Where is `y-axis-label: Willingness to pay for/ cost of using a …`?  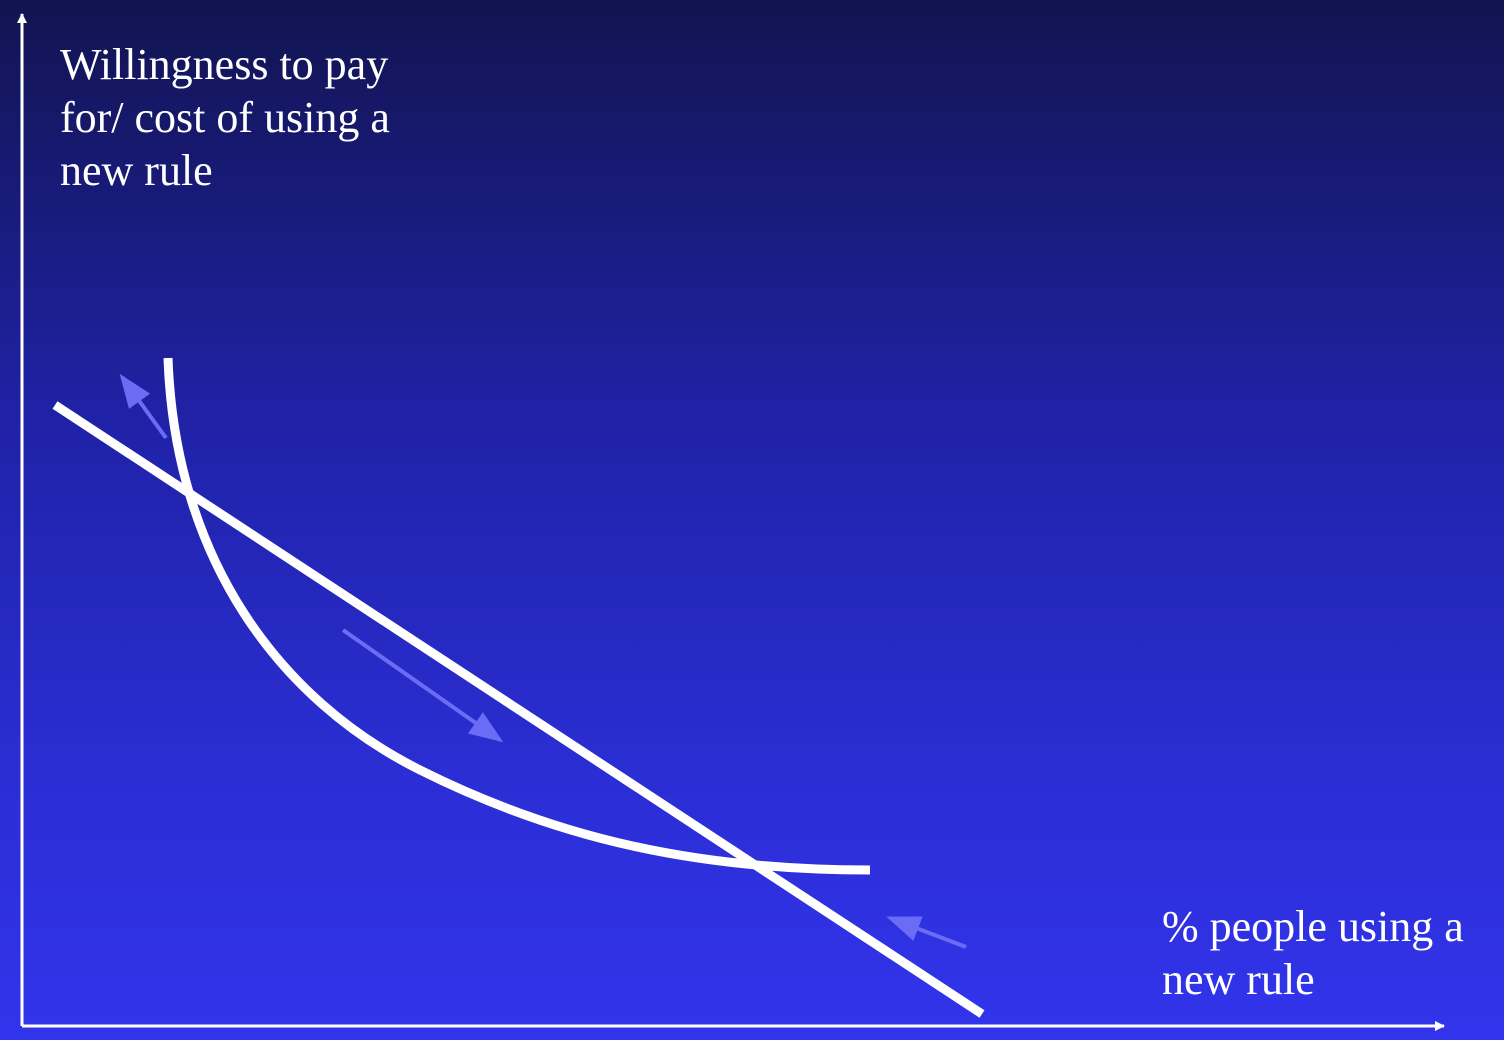
y-axis-label: Willingness to pay for/ cost of using a … is located at coordinates (225, 117).